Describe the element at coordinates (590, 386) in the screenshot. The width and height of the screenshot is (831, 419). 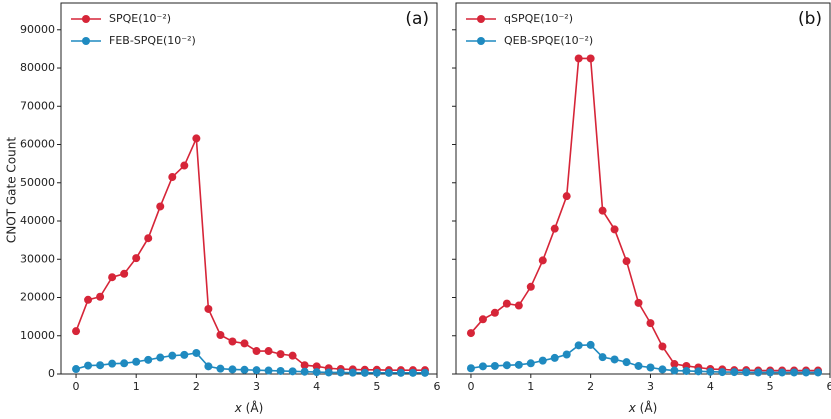
I see `x-tick-label: 2` at that location.